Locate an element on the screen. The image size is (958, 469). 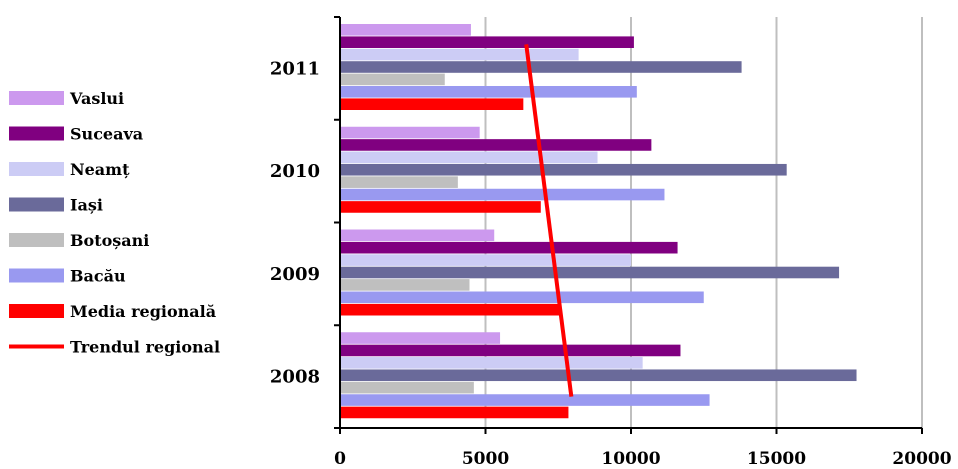
bar-neam--2009 is located at coordinates (485, 260).